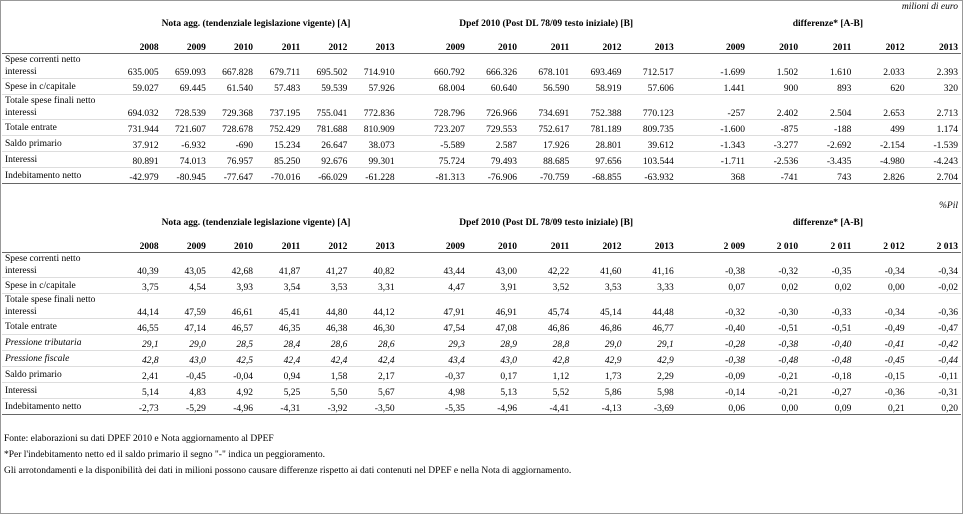 Image resolution: width=963 pixels, height=514 pixels. Describe the element at coordinates (774, 127) in the screenshot. I see `cell-value: -875` at that location.